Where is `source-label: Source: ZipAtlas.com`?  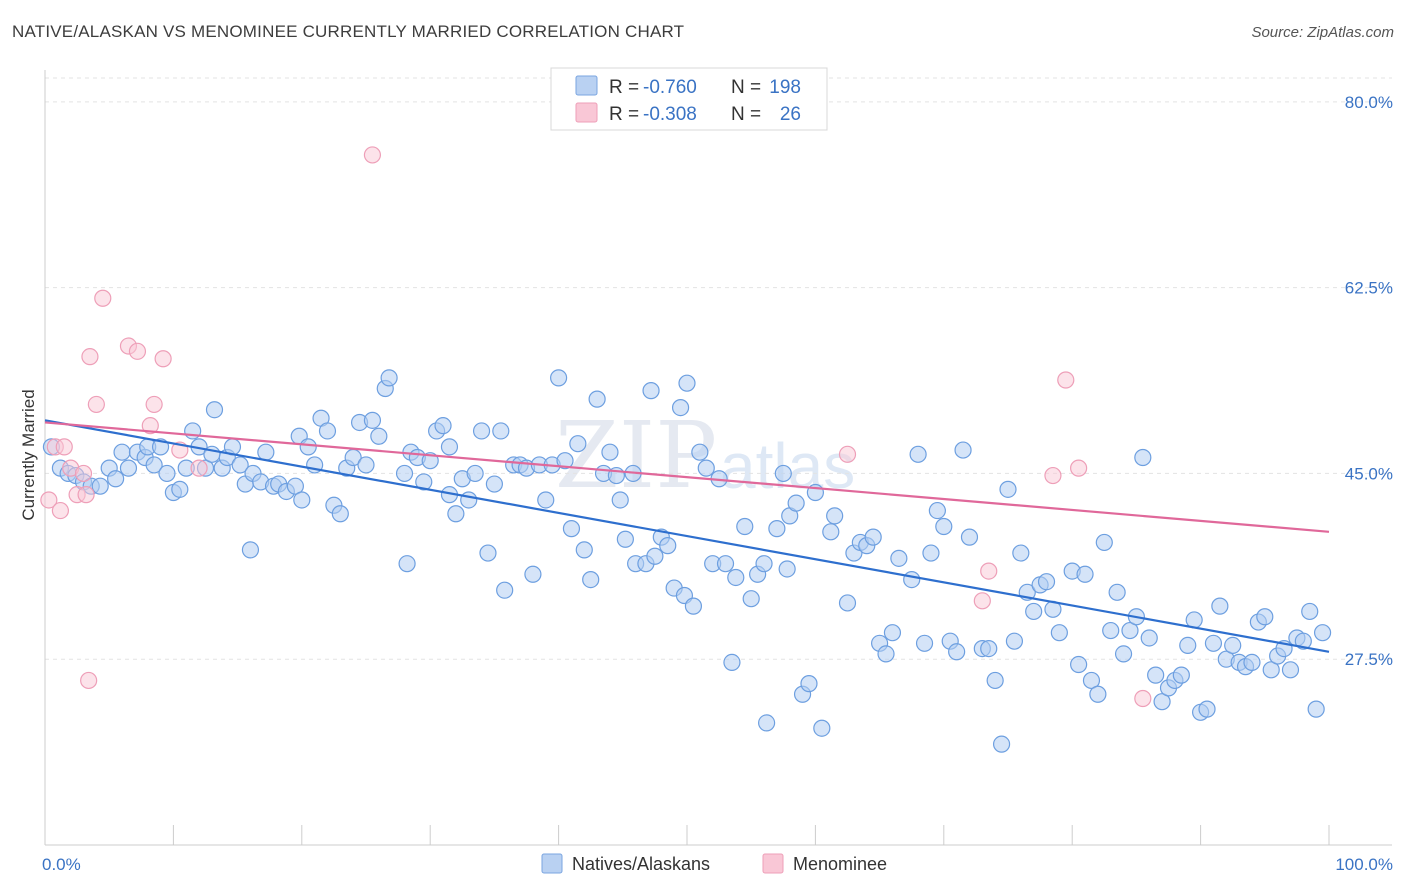 source-label: Source: ZipAtlas.com is located at coordinates (1322, 32).